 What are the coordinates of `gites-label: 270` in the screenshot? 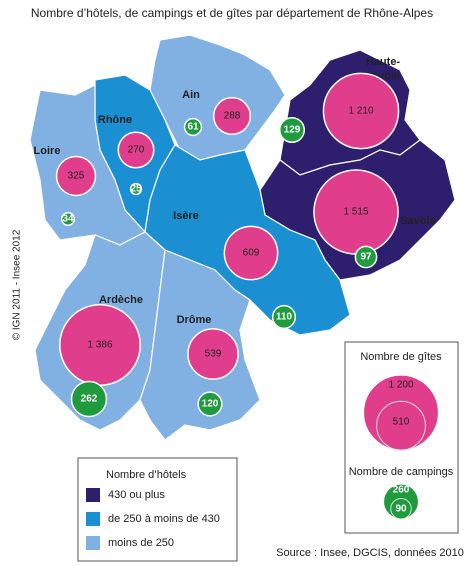 It's located at (136, 150).